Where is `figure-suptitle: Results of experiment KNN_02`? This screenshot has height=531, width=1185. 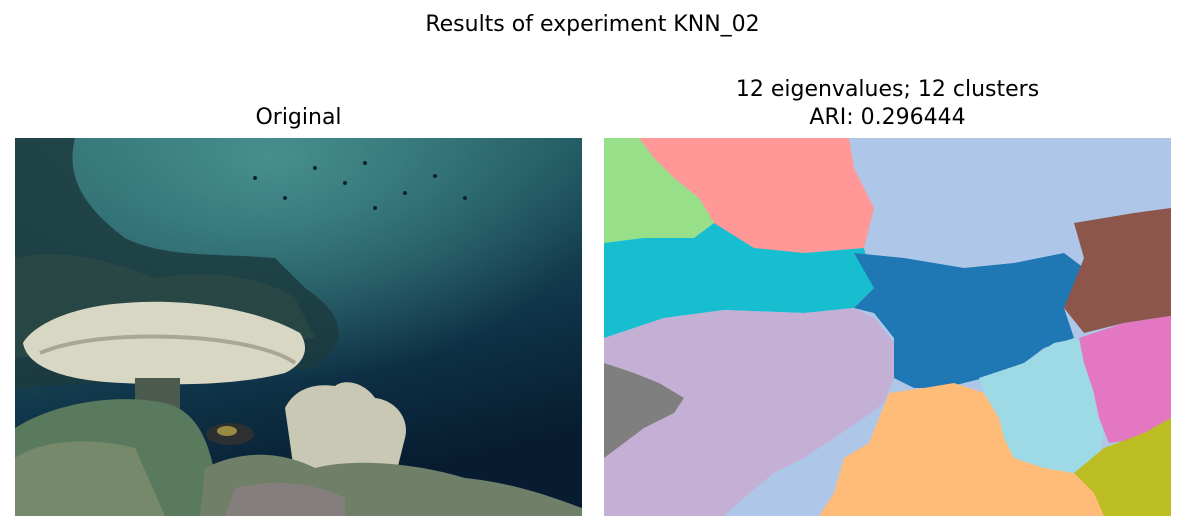
figure-suptitle: Results of experiment KNN_02 is located at coordinates (592, 24).